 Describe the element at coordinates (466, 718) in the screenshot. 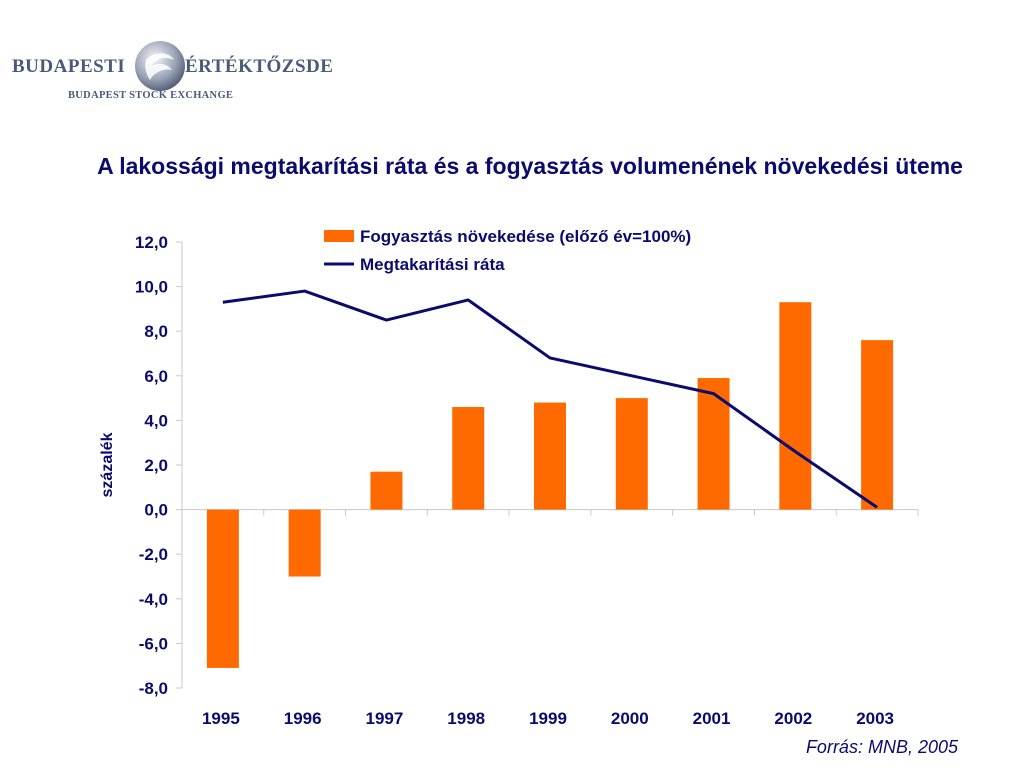

I see `x-tick-label: 1998` at that location.